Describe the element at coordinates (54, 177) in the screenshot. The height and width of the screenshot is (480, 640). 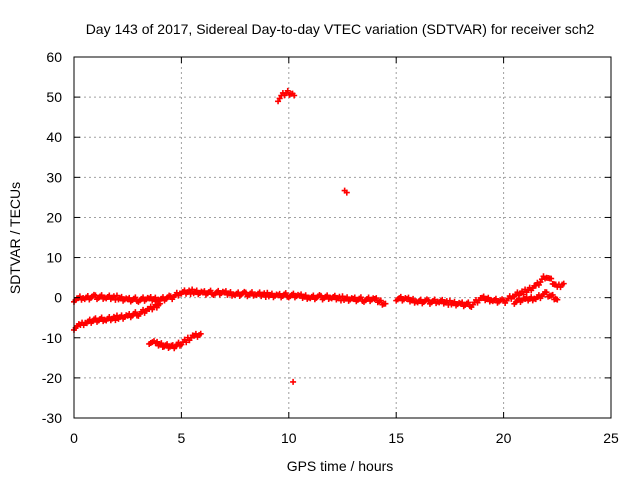
I see `y-tick-label: 30` at that location.